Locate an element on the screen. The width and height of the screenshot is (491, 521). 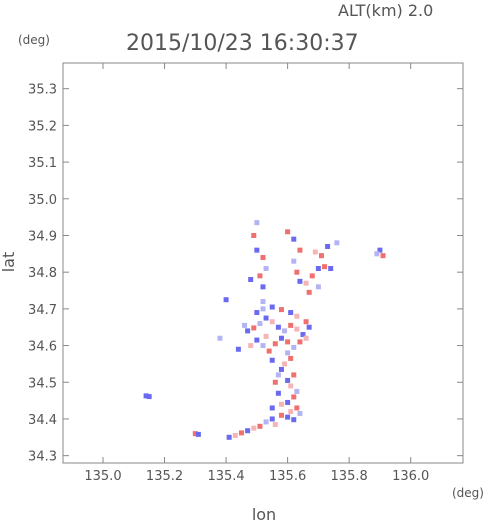
x-tick-label: 136.0 is located at coordinates (410, 476).